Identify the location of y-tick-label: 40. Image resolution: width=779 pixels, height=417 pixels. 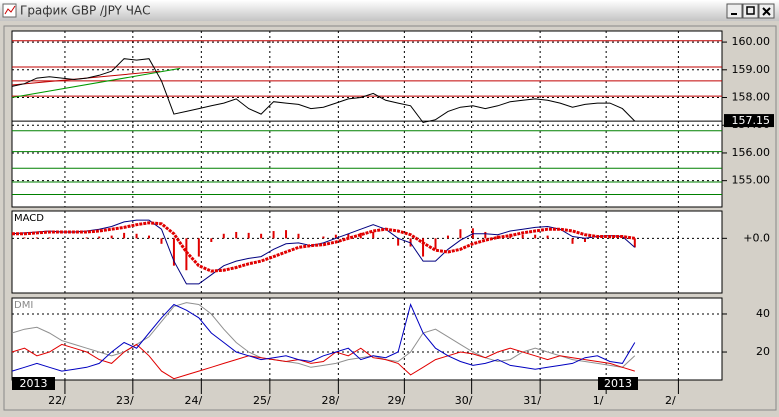
(763, 313).